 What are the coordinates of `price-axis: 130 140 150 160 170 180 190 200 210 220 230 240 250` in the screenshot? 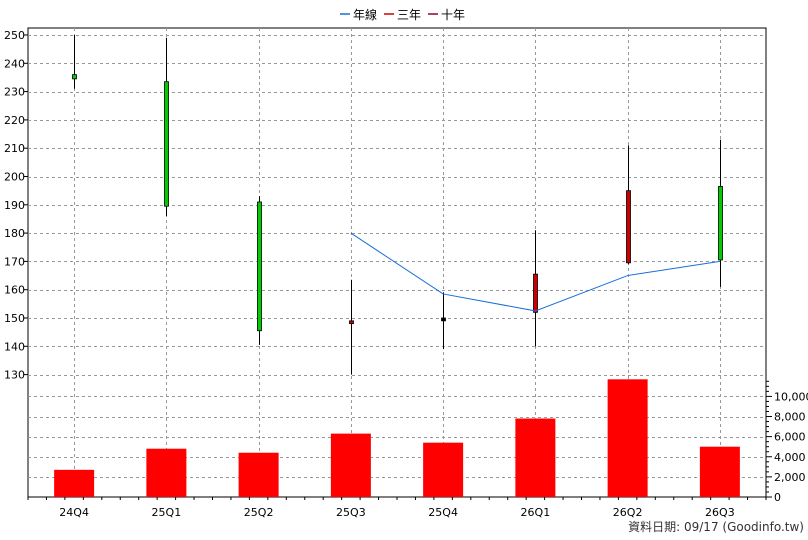 It's located at (16, 205).